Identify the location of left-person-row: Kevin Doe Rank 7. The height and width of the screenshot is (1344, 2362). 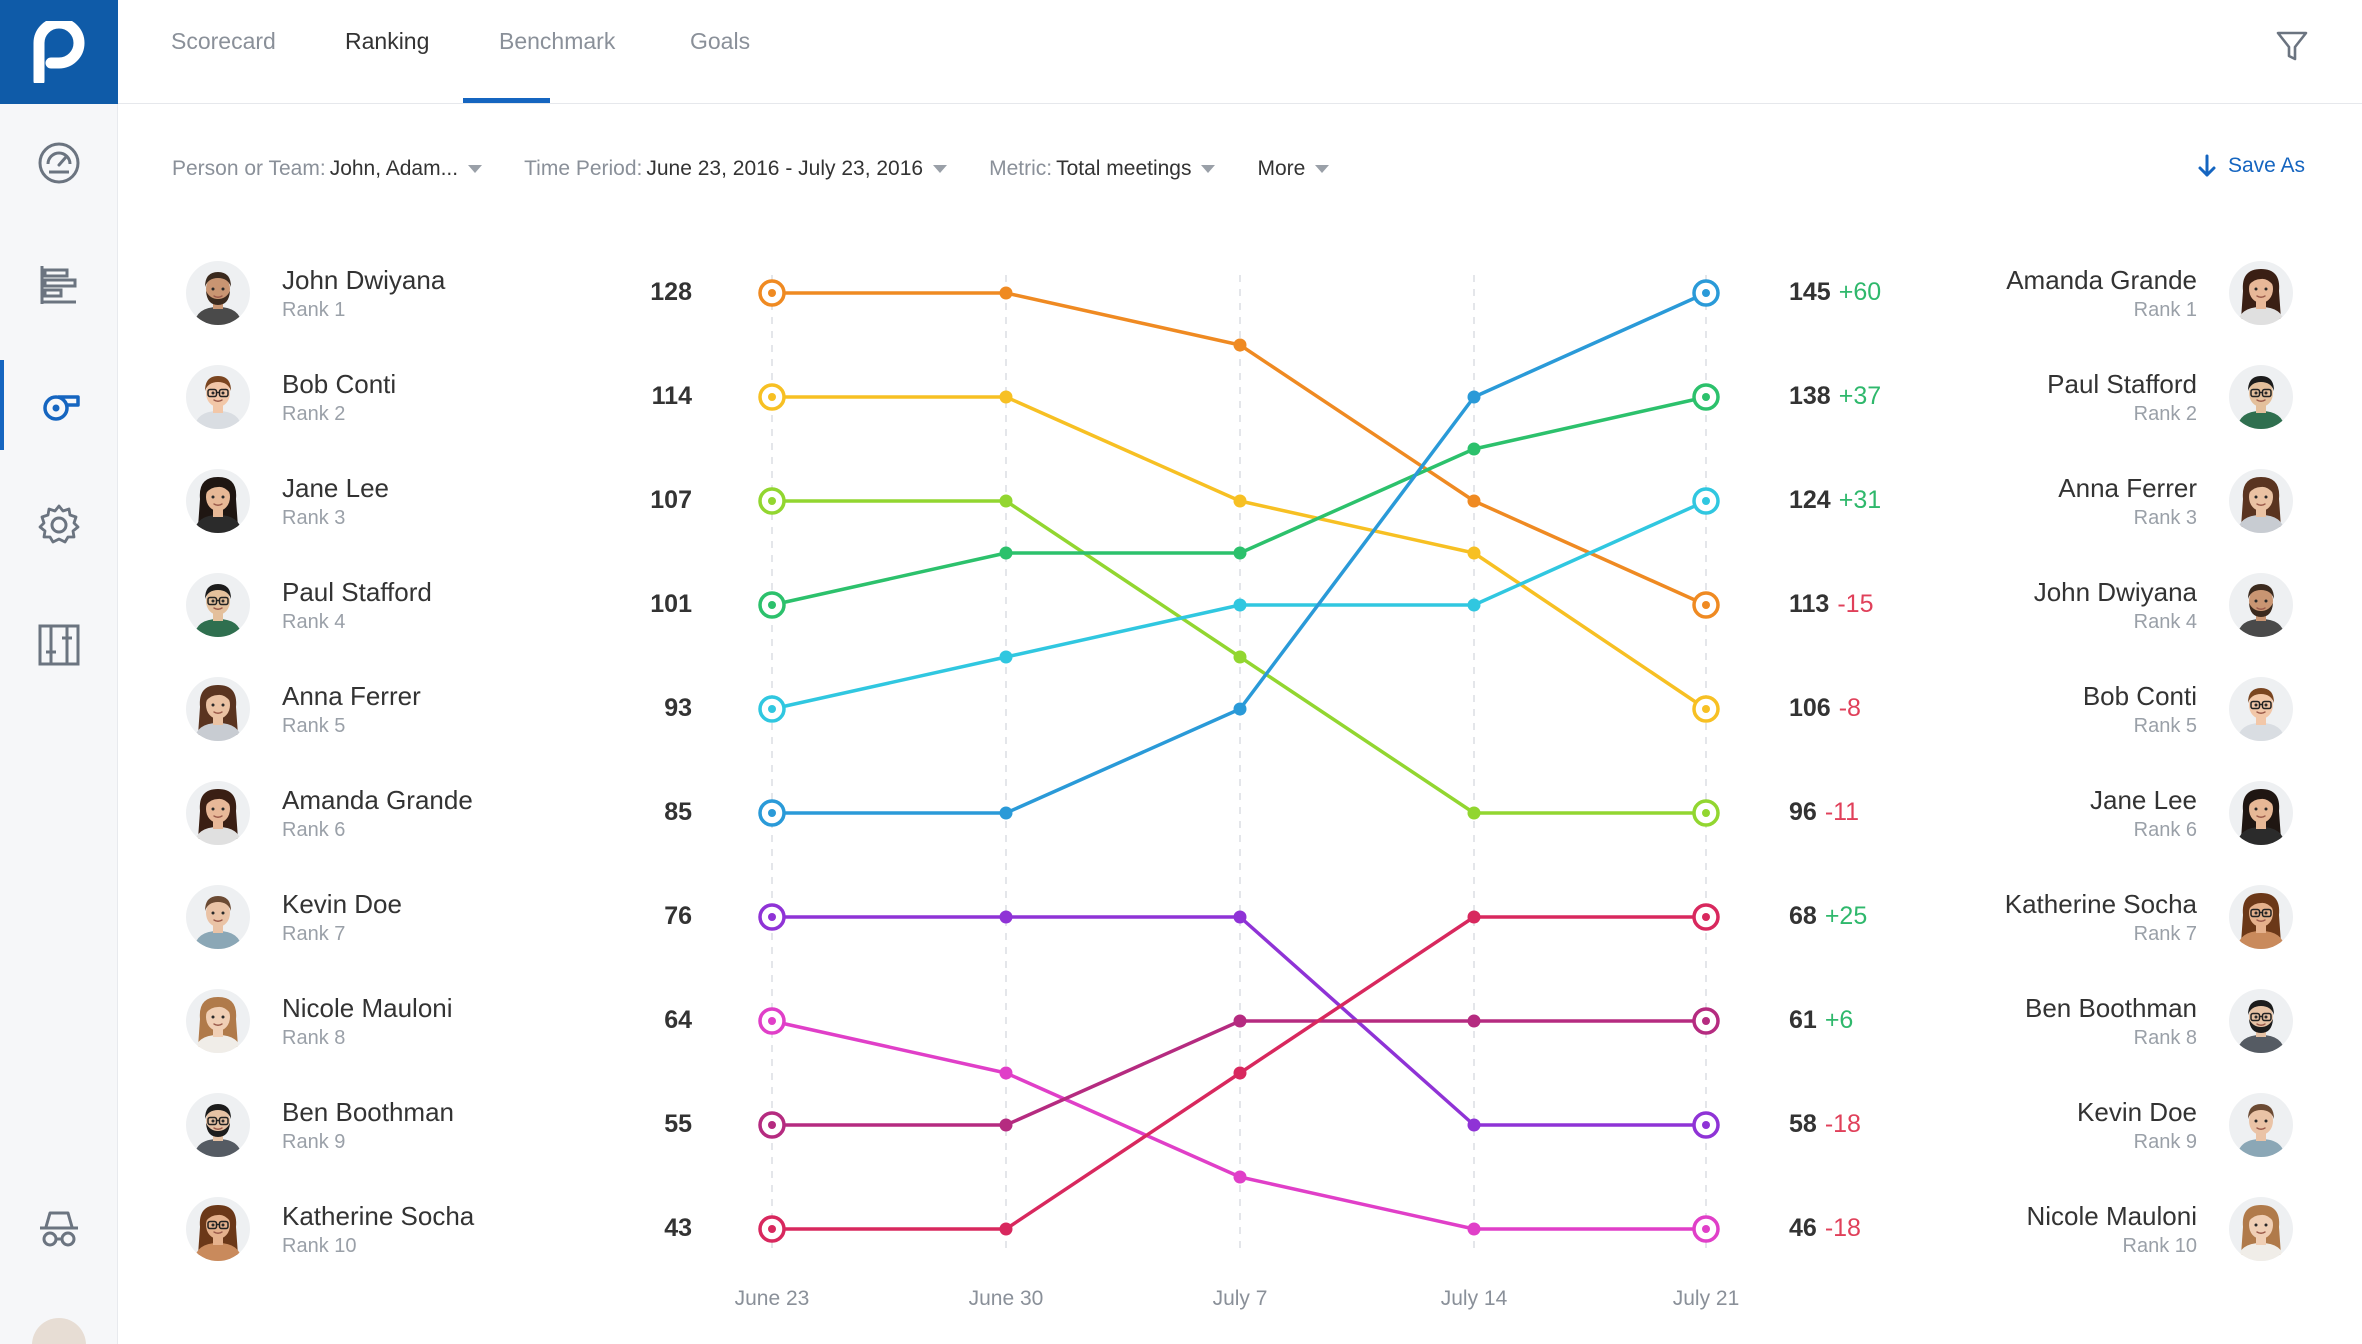
(294, 917).